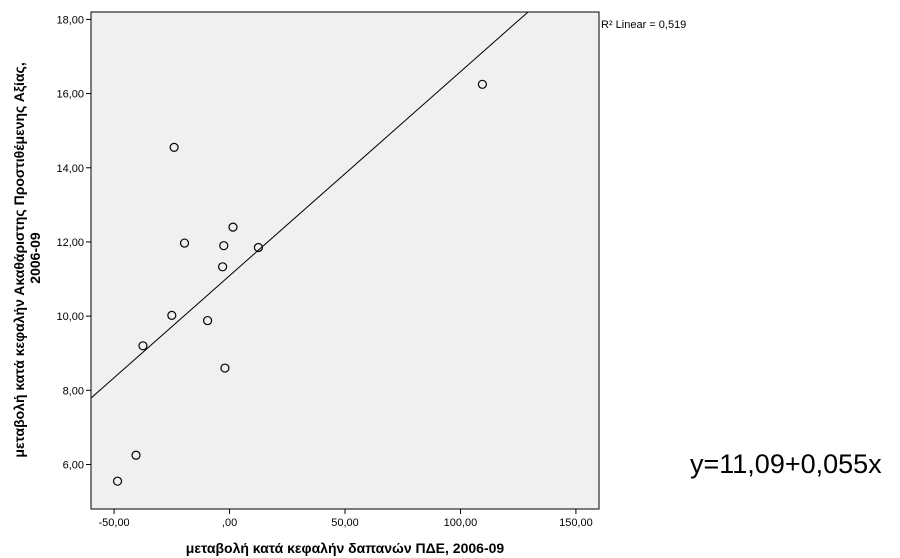 This screenshot has width=900, height=558. Describe the element at coordinates (643, 25) in the screenshot. I see `r-squared-label: R² Linear = 0,519` at that location.